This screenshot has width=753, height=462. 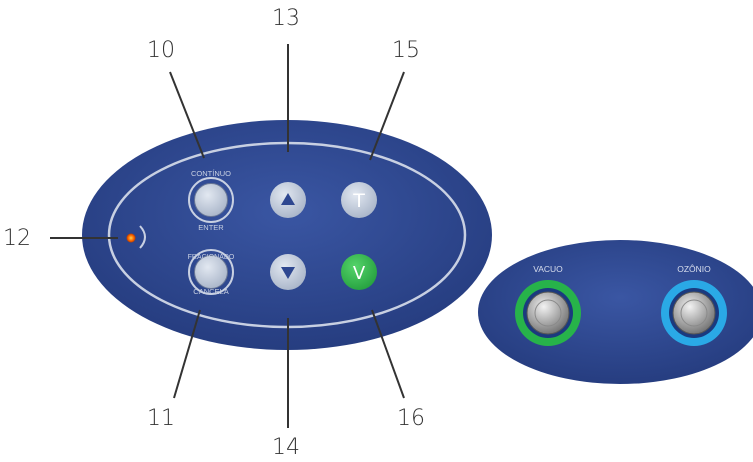 I want to click on fracionado-label: FRACIONADO, so click(x=211, y=257).